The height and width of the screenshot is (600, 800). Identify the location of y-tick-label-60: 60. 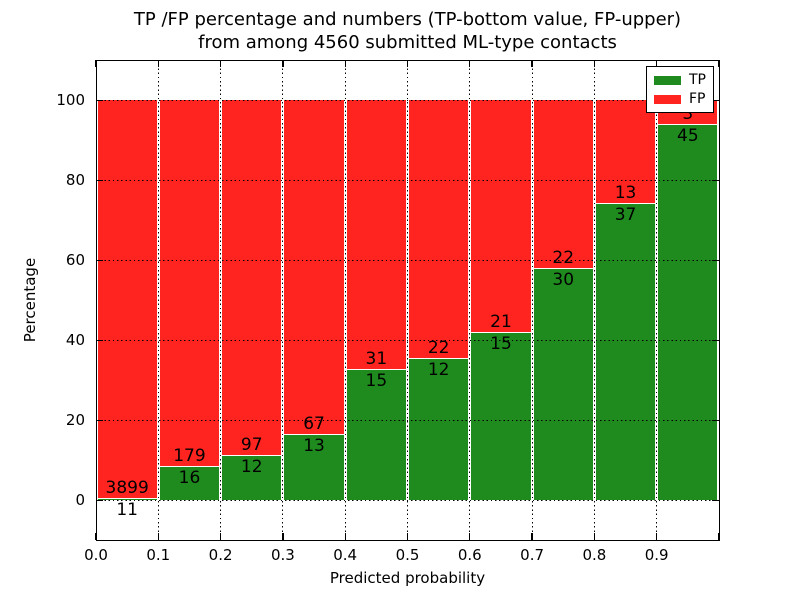
(75, 260).